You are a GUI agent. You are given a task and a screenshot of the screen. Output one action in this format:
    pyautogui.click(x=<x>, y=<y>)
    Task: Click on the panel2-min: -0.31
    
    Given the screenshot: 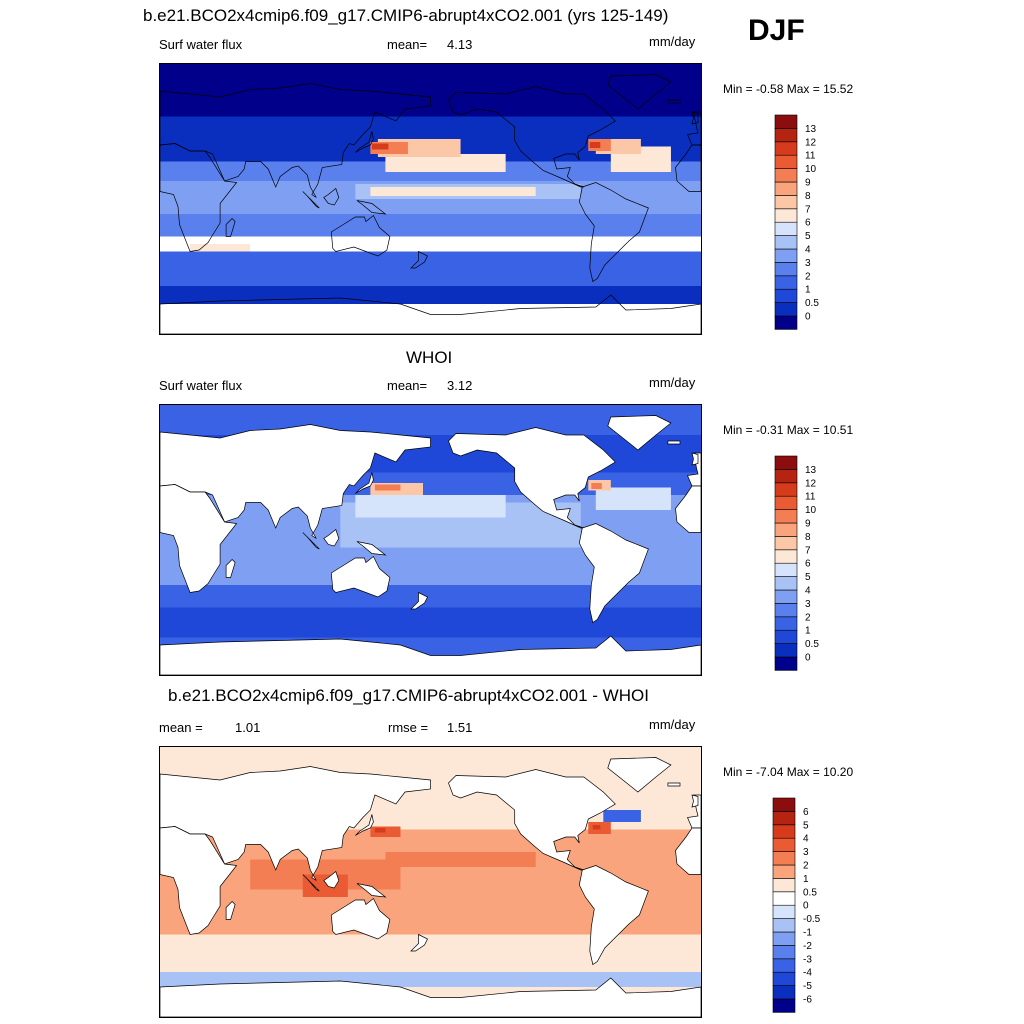 What is the action you would take?
    pyautogui.click(x=770, y=430)
    